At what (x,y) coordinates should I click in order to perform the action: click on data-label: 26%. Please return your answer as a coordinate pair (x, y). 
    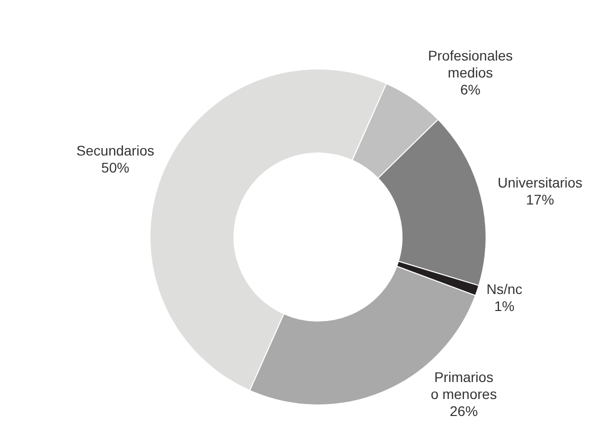
    Looking at the image, I should click on (464, 411).